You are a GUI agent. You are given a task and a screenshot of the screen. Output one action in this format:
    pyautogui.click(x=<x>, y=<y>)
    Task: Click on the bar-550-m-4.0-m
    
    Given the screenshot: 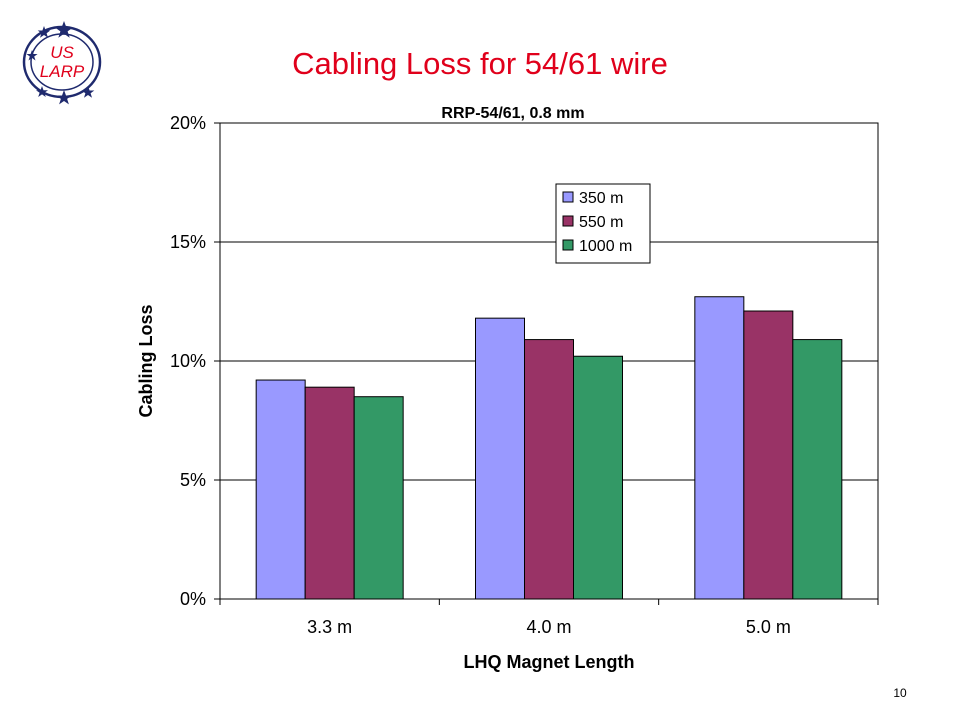 What is the action you would take?
    pyautogui.click(x=549, y=469)
    